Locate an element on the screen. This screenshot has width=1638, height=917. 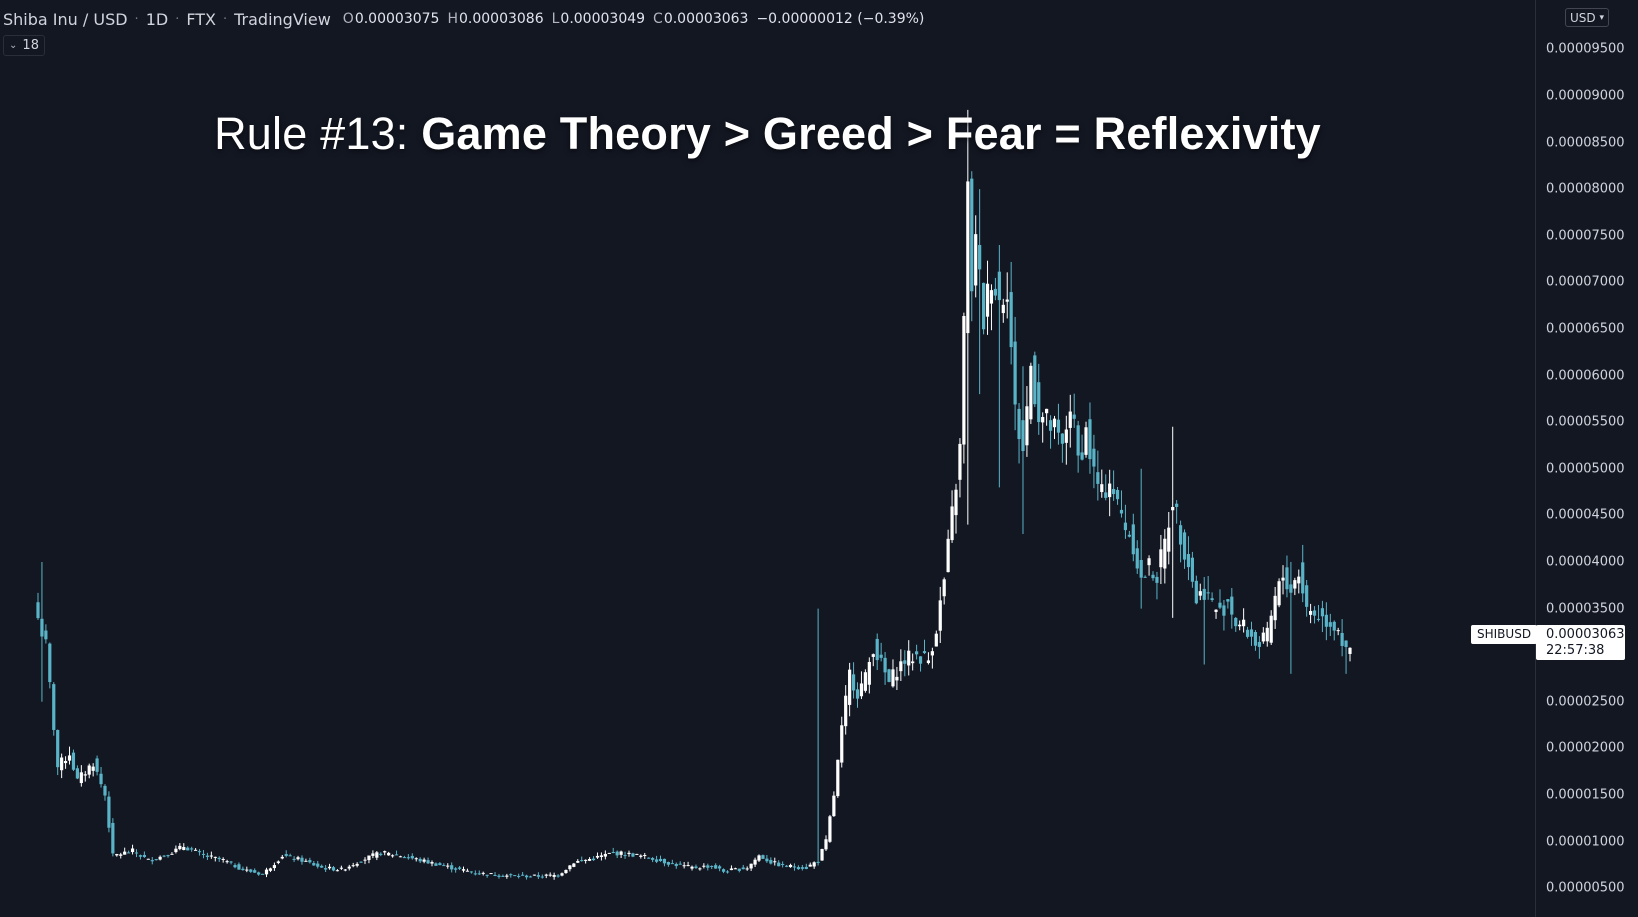
y-tick-label: 0.00004500 is located at coordinates (1585, 515).